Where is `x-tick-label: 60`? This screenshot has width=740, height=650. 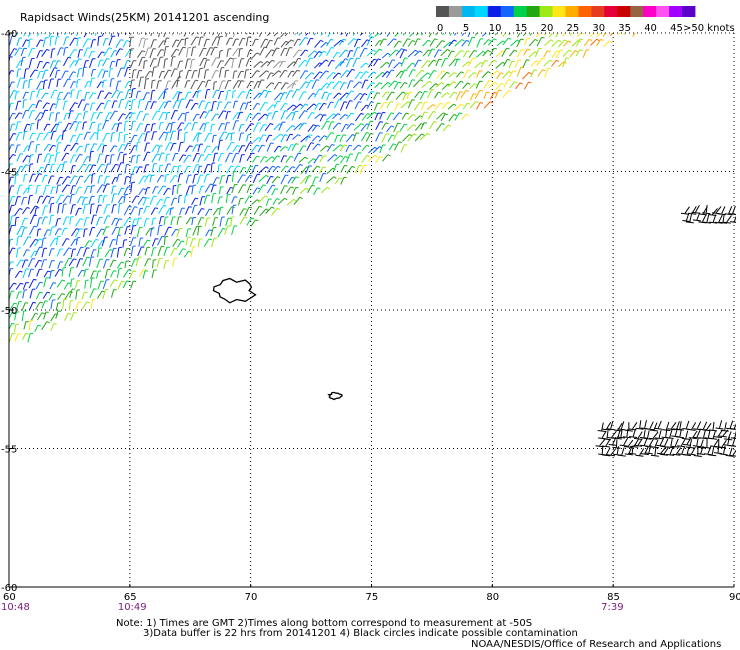 x-tick-label: 60 is located at coordinates (9, 597).